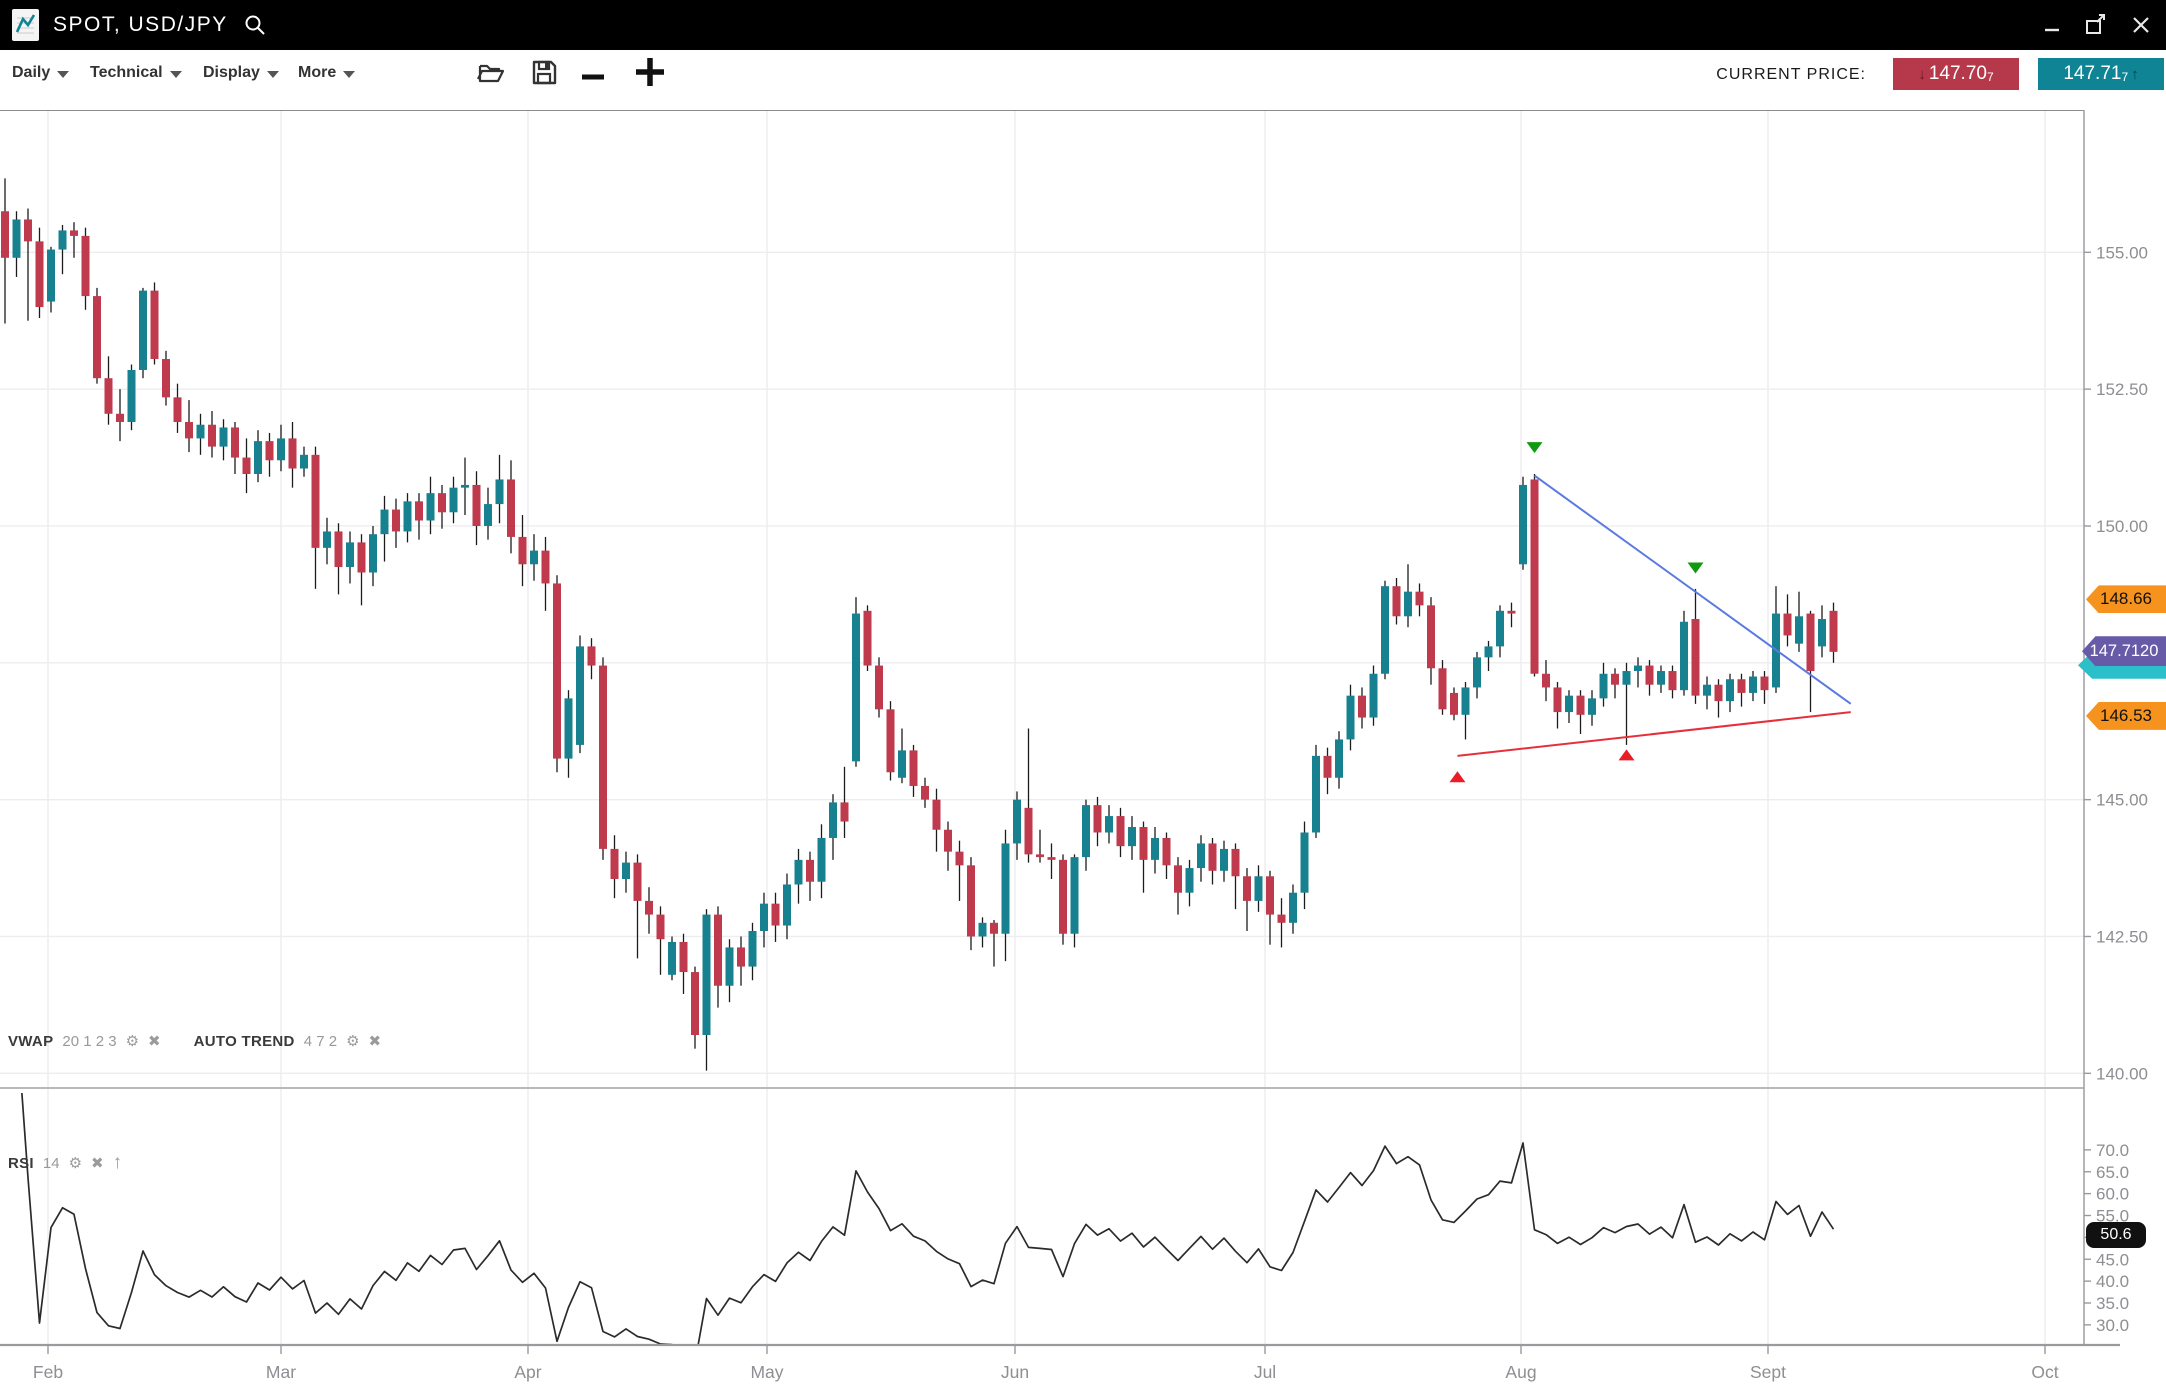 The width and height of the screenshot is (2166, 1389). What do you see at coordinates (140, 24) in the screenshot?
I see `window-title: SPOT, USD/JPY` at bounding box center [140, 24].